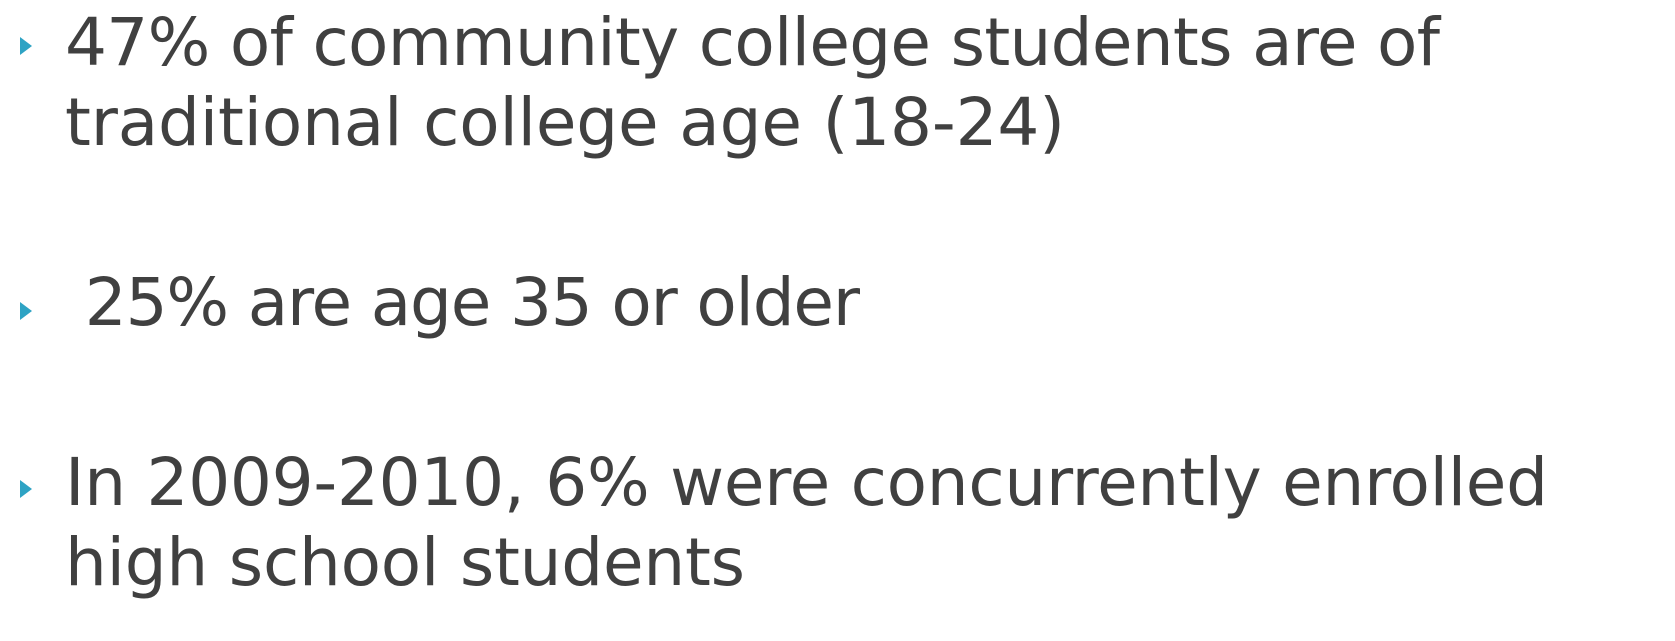  Describe the element at coordinates (753, 42) in the screenshot. I see `bullet-text: 47% of community college students are of` at that location.